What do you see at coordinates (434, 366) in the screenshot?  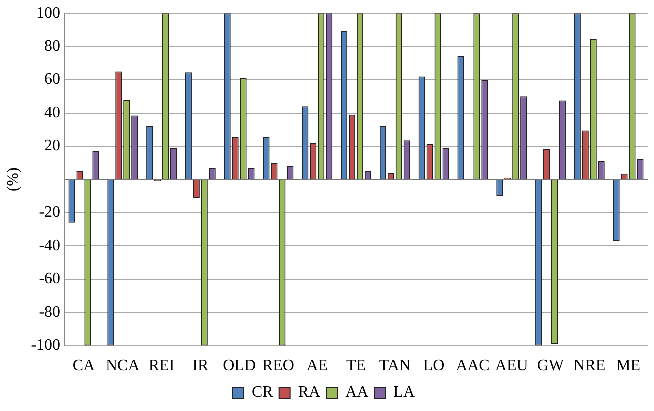 I see `x-tick-label: LO` at bounding box center [434, 366].